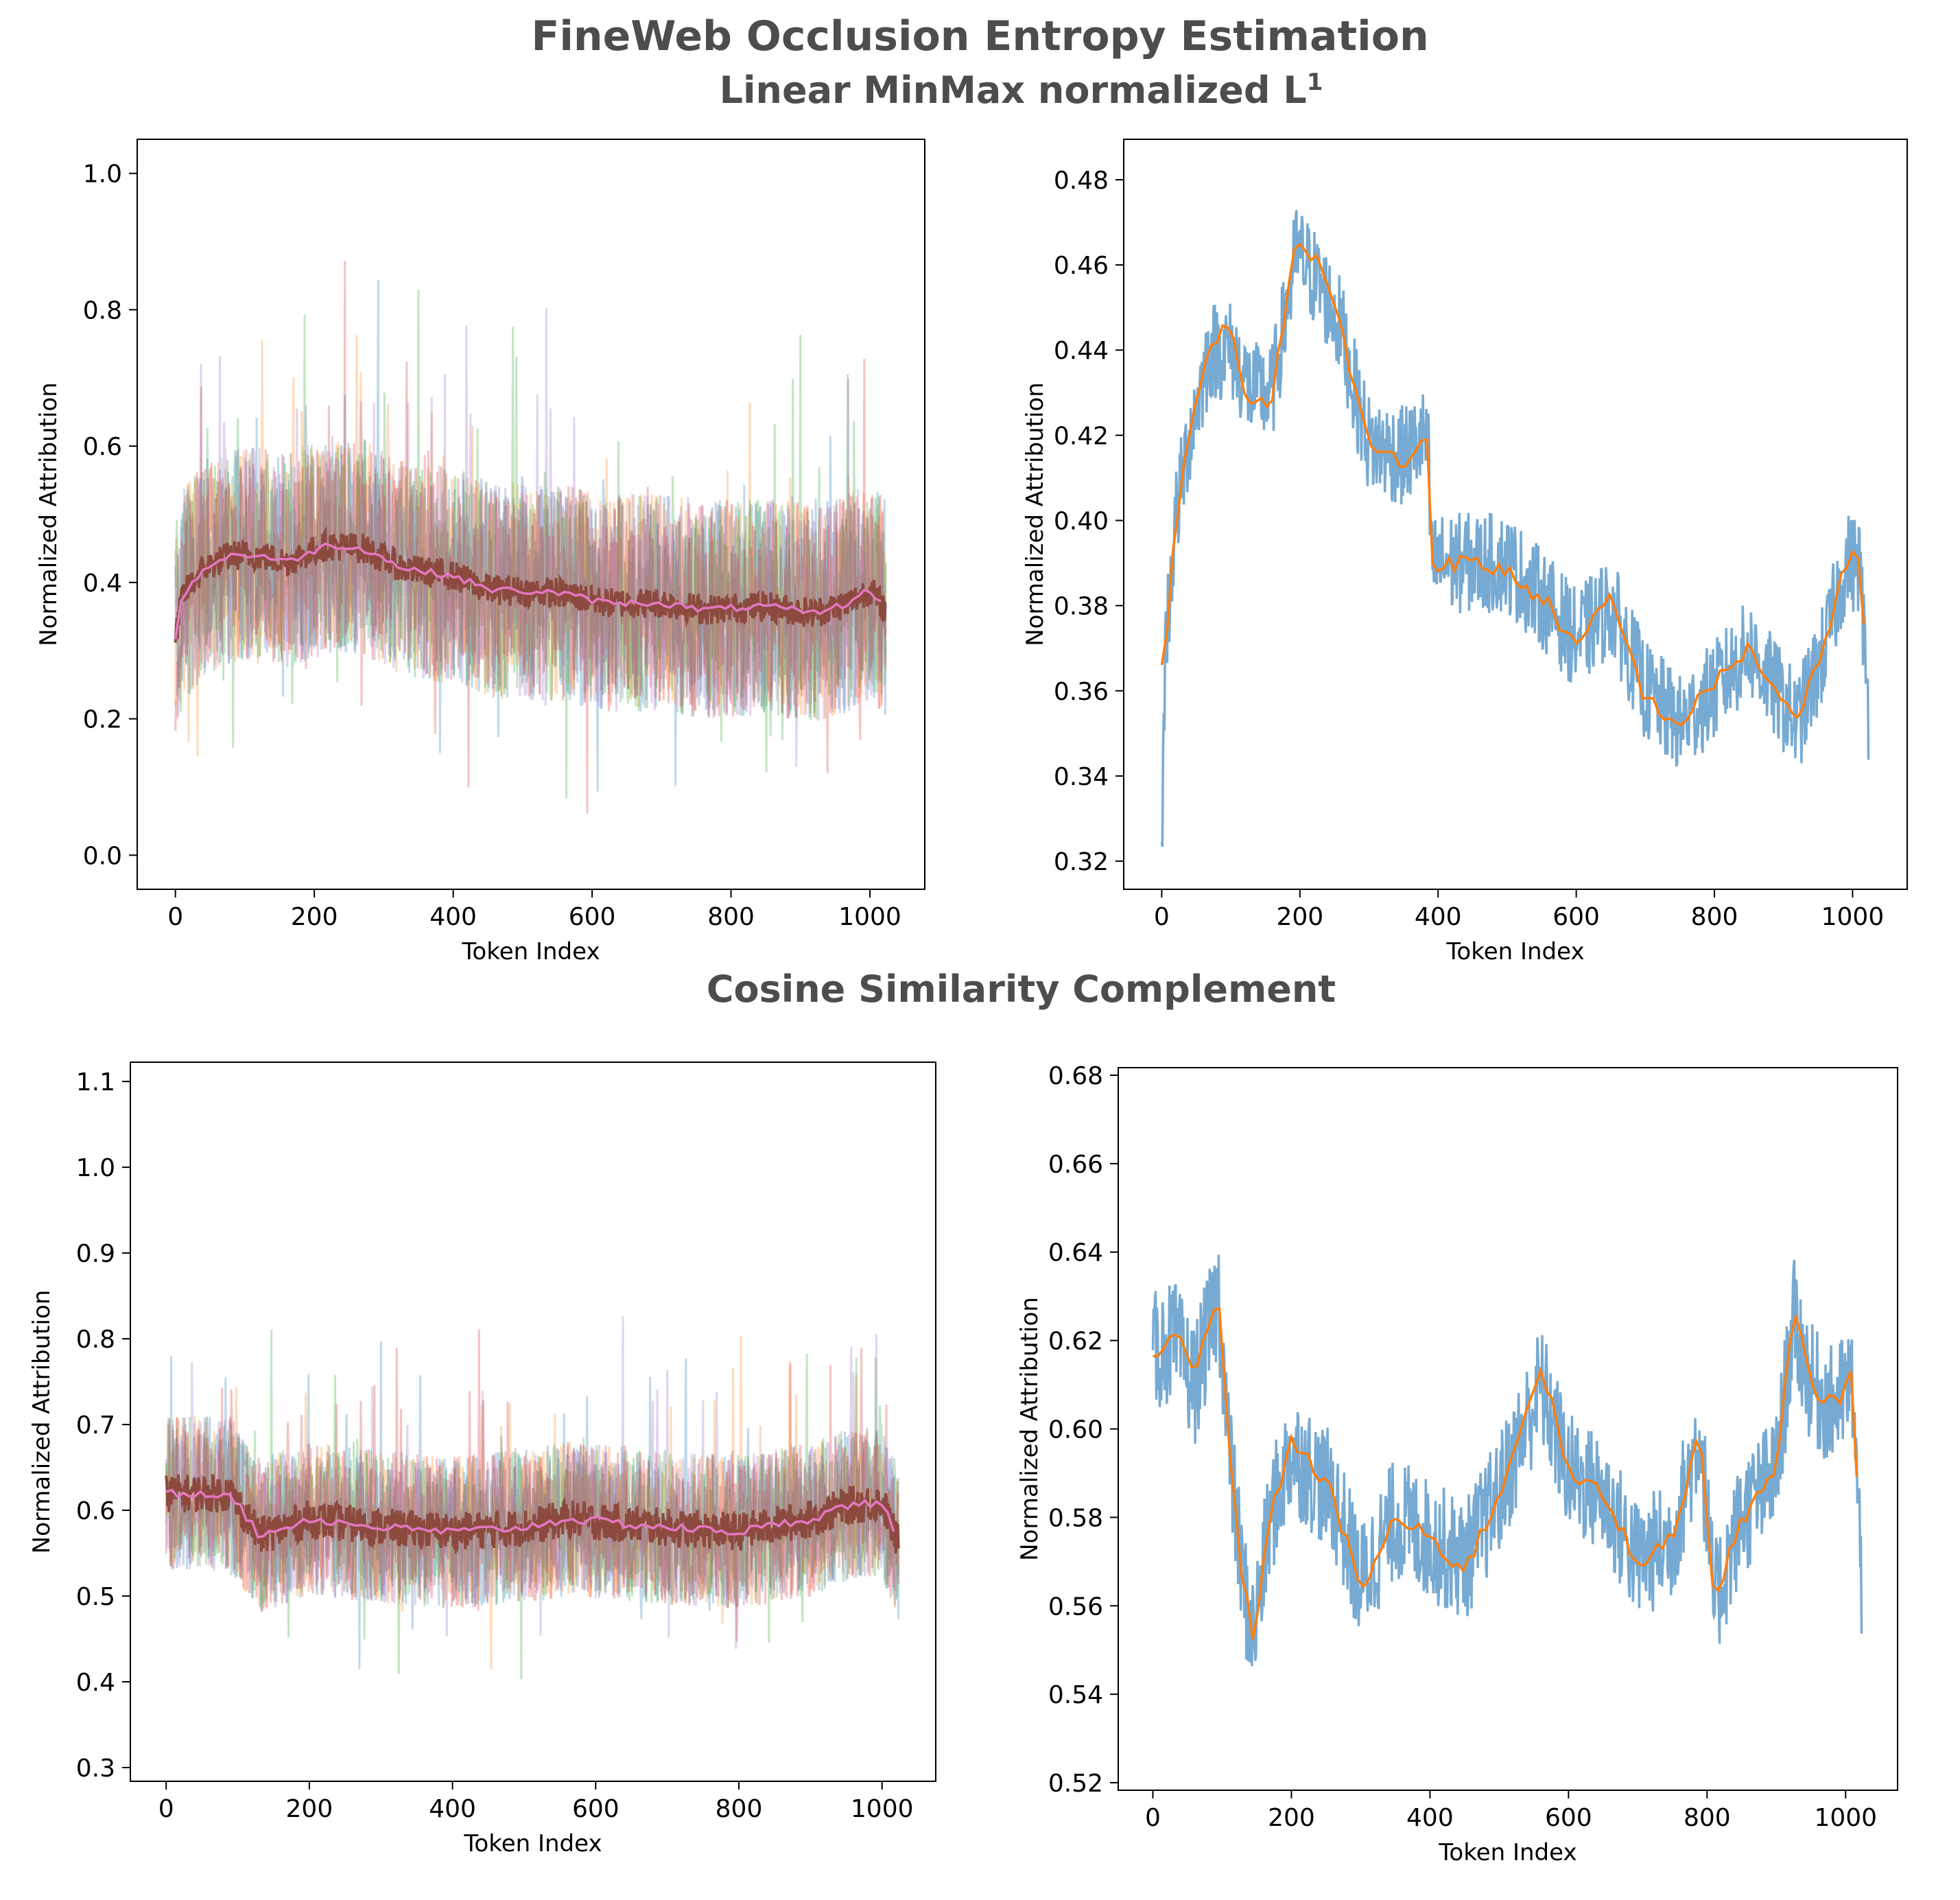 This screenshot has width=1960, height=1900. I want to click on y-tick-label: 0.32, so click(1081, 862).